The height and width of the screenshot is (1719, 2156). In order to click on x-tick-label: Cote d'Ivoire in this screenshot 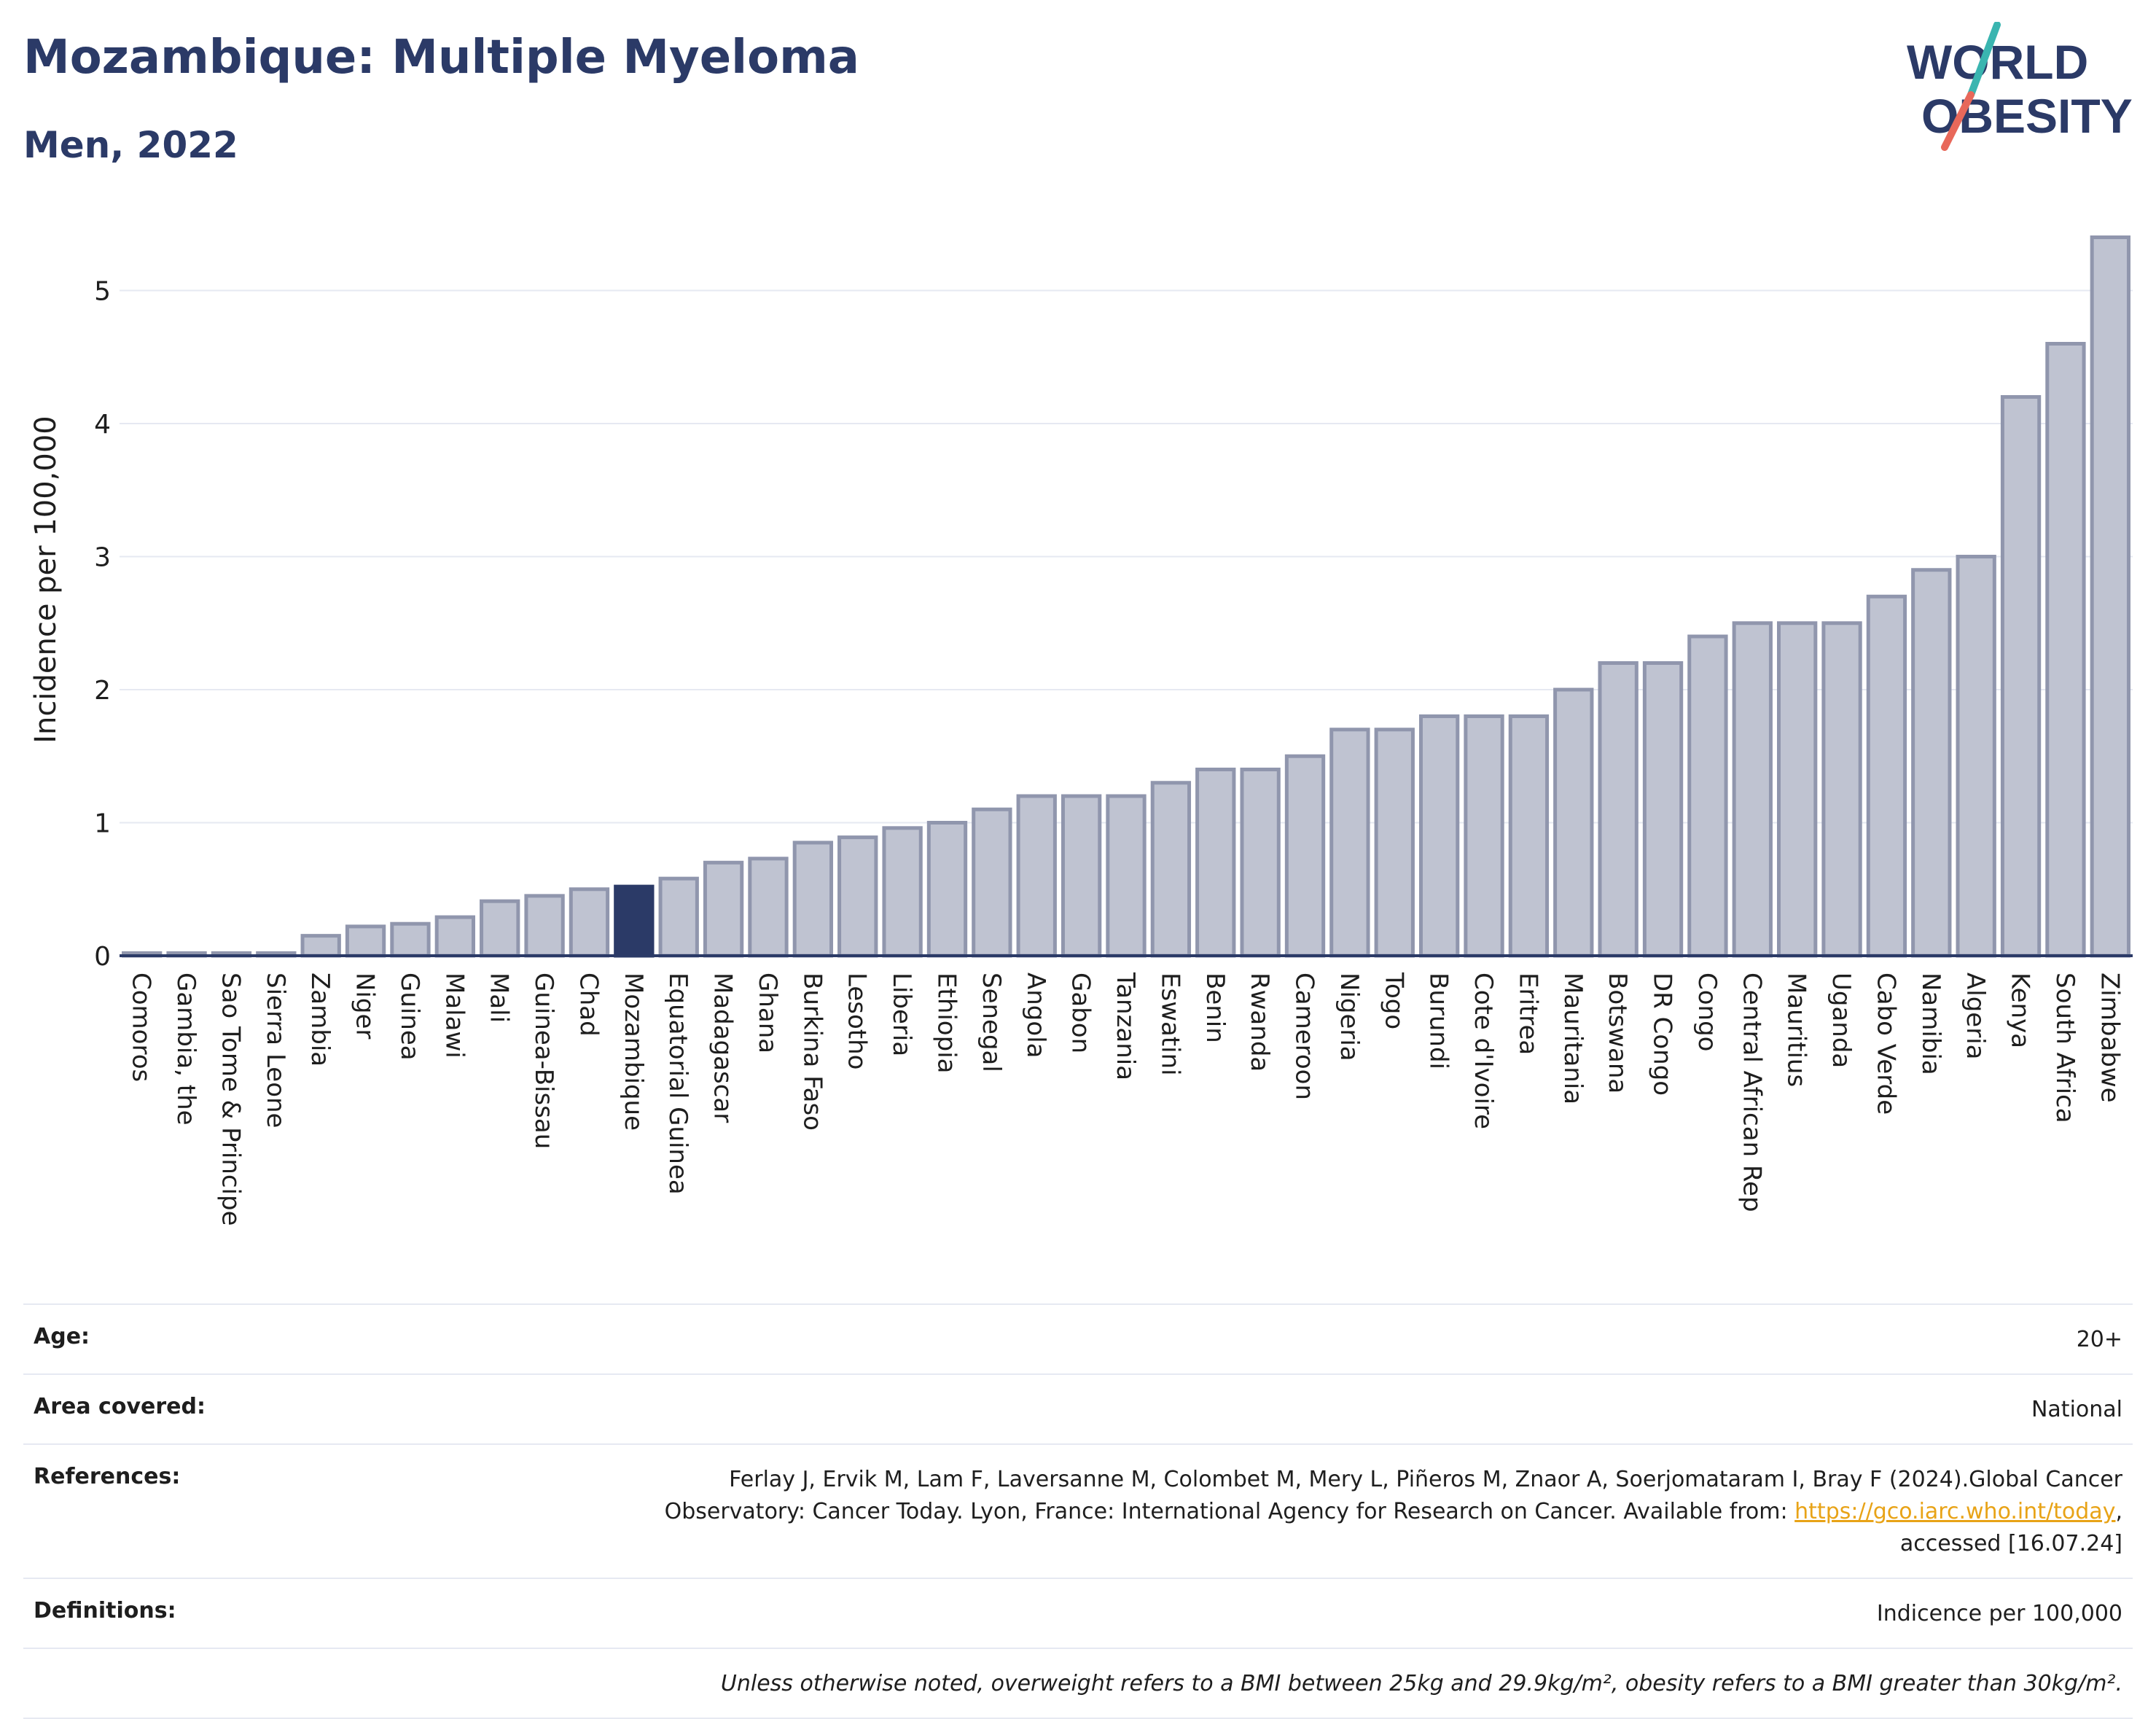, I will do `click(1484, 1050)`.